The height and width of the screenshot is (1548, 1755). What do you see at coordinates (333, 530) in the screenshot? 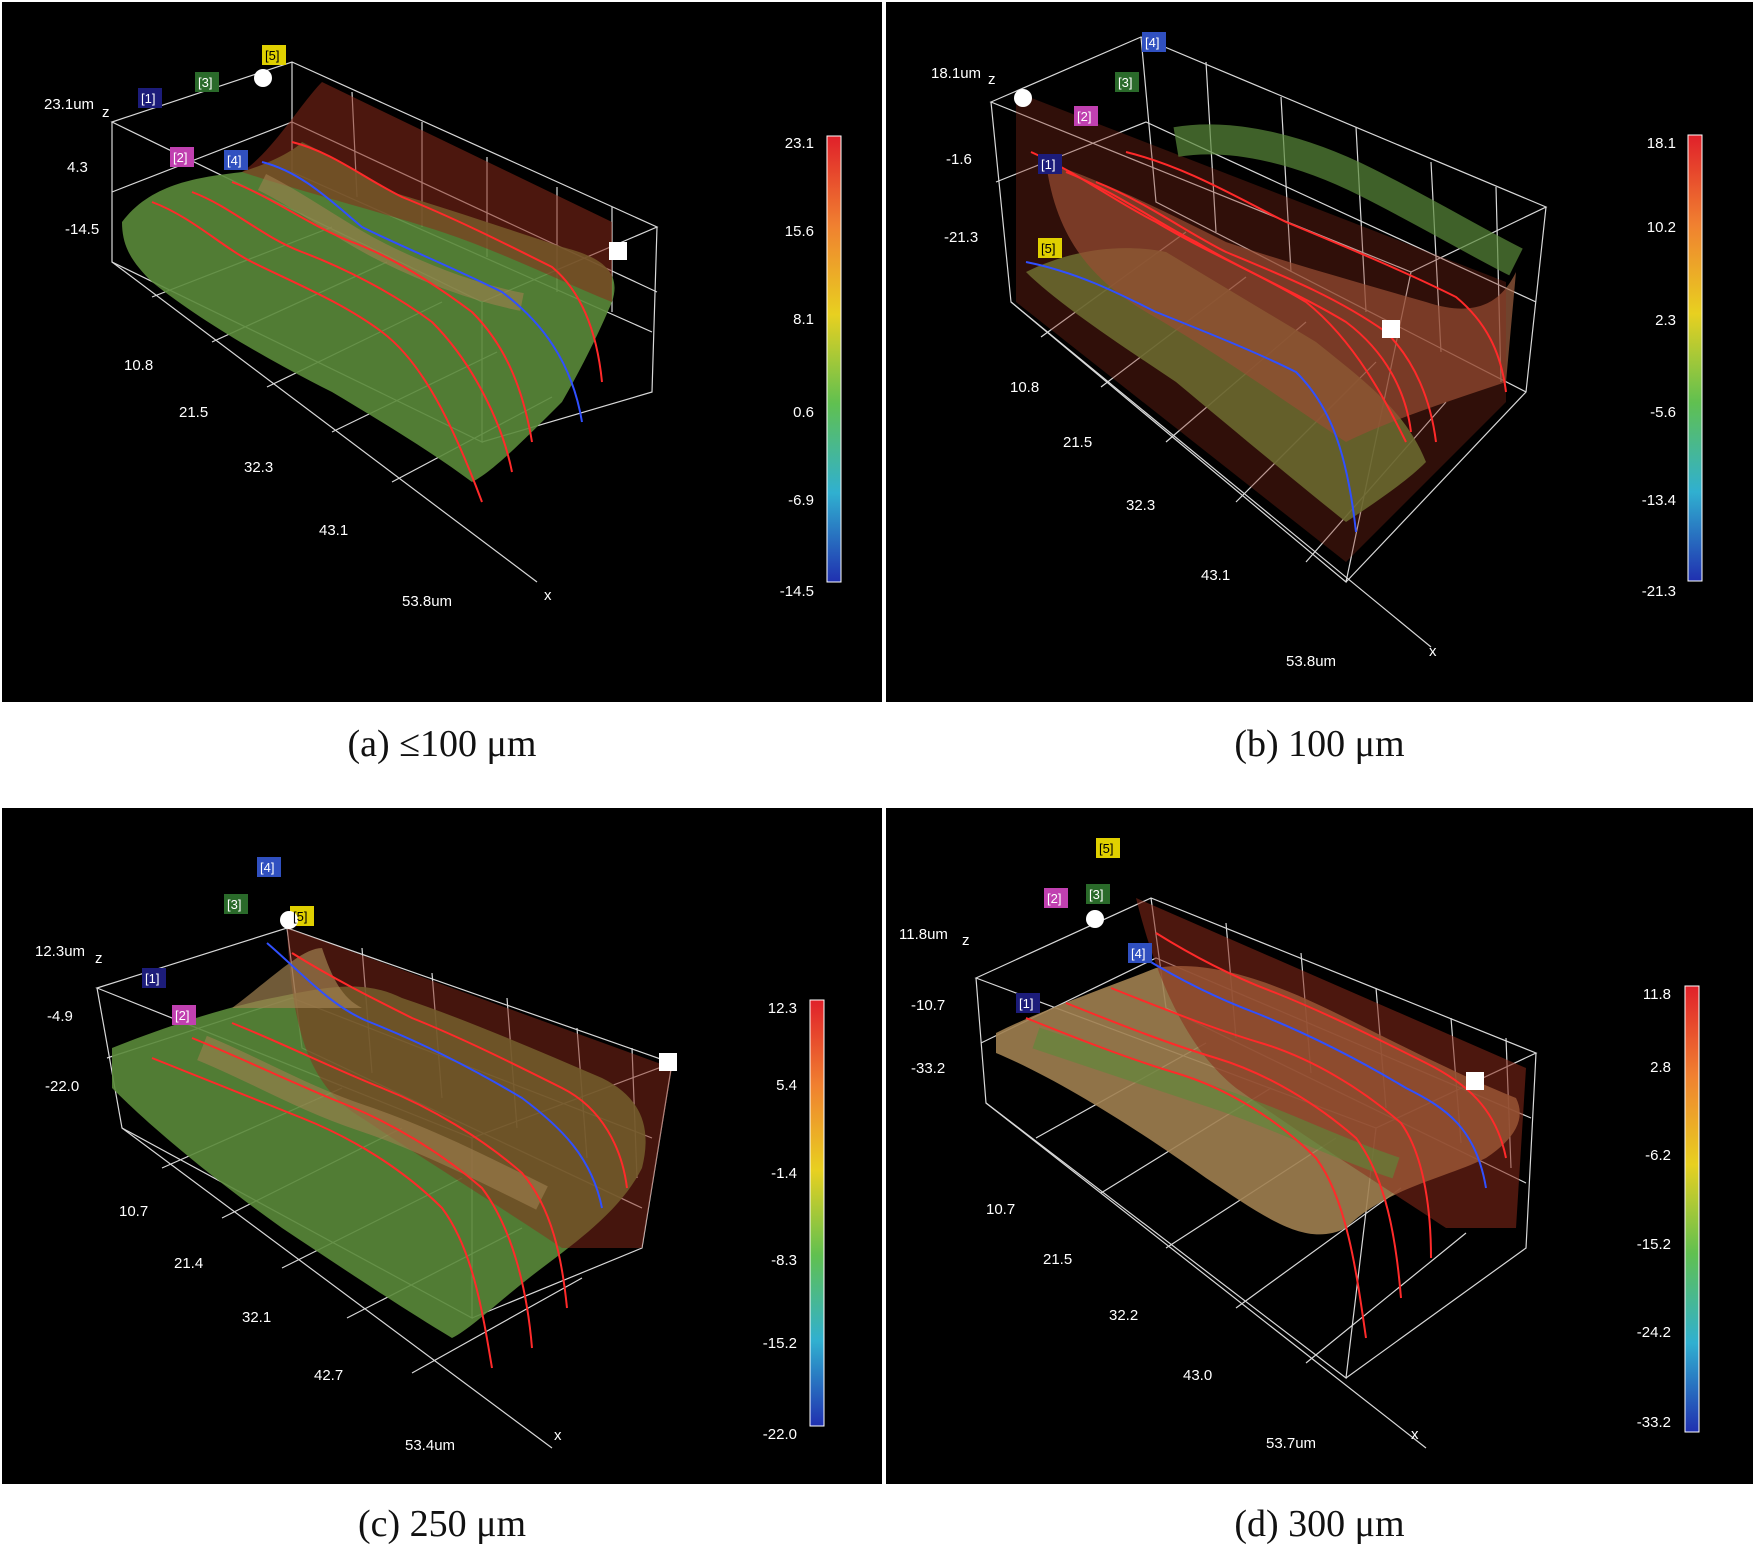
I see `y-tick-4: 43.1` at bounding box center [333, 530].